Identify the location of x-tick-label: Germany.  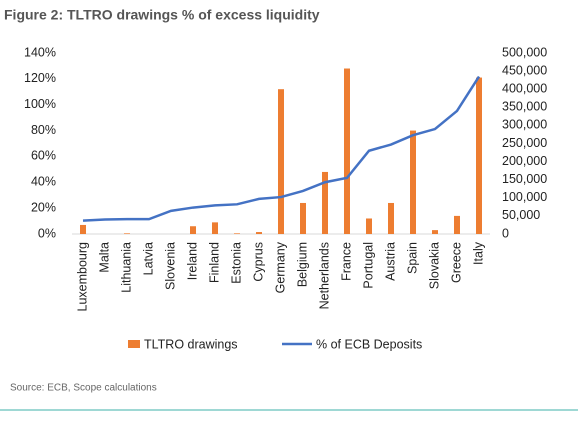
(280, 267).